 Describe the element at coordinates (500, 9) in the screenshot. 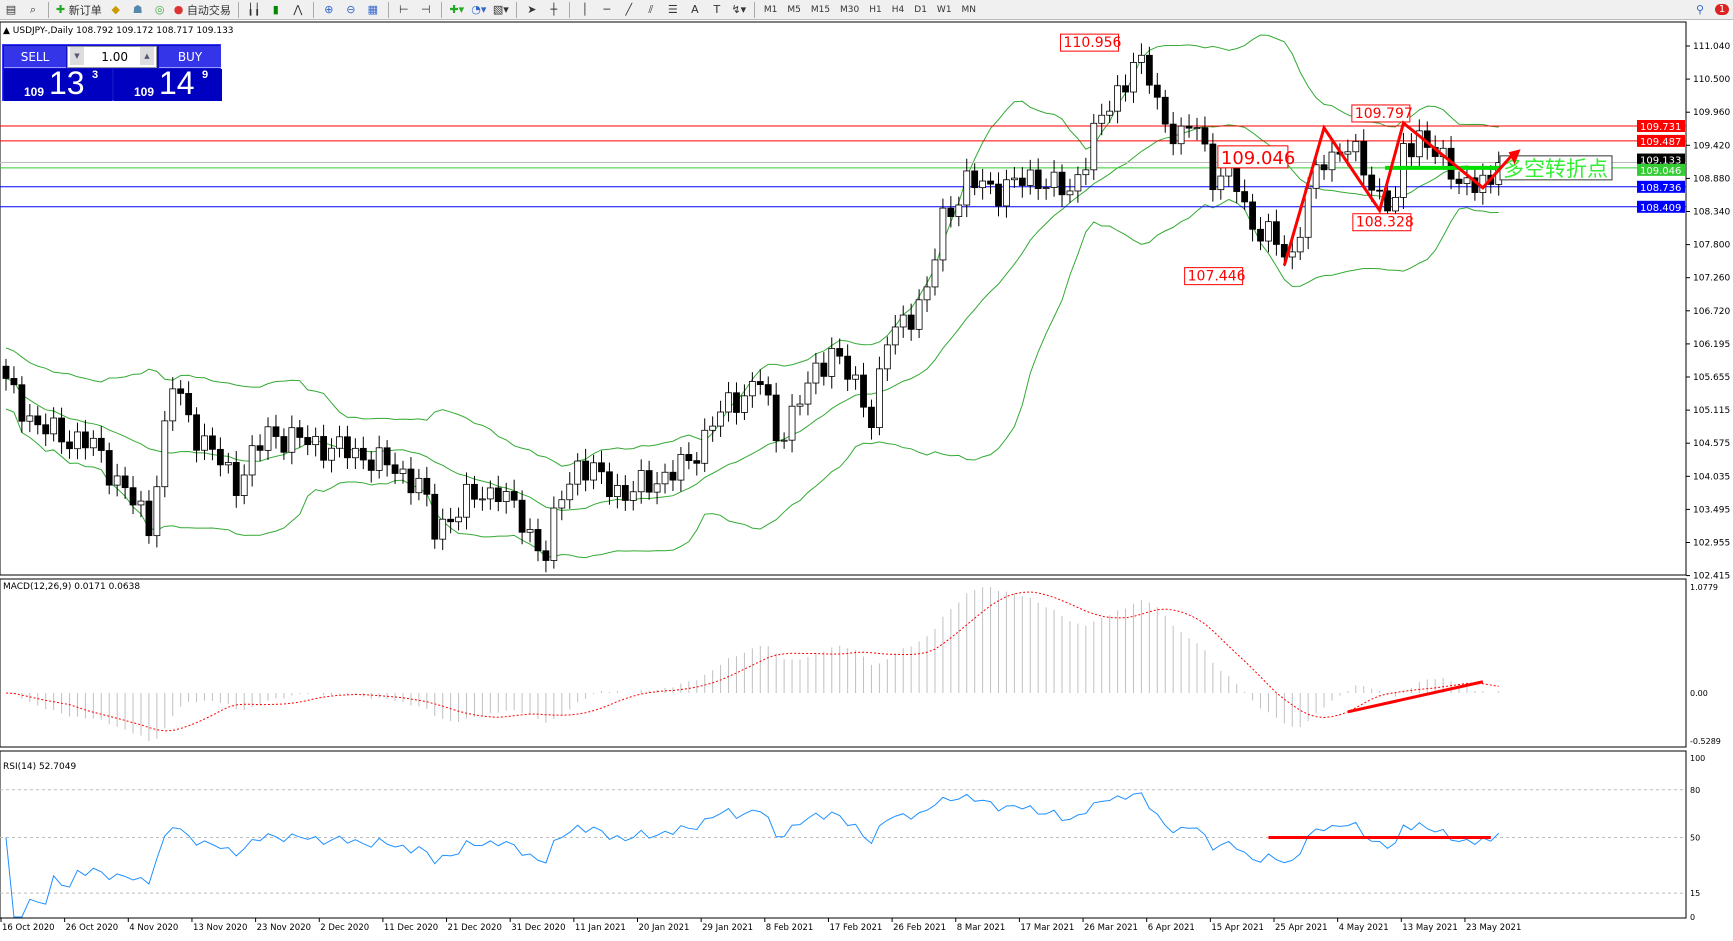

I see `templates-icon: ▧▾` at that location.